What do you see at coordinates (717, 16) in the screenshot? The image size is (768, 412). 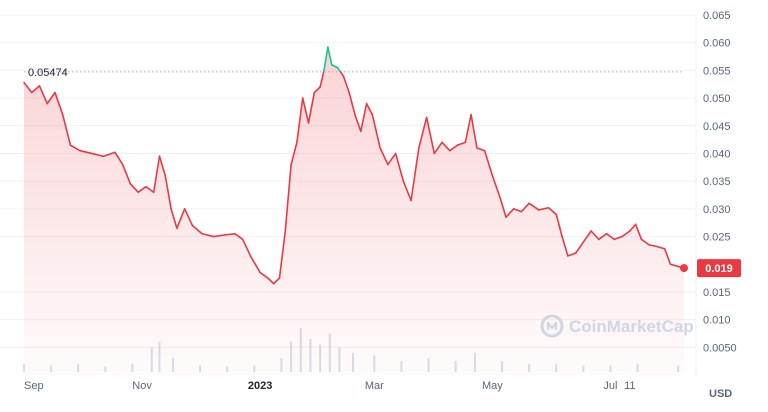 I see `y-tick-label: 0.065` at bounding box center [717, 16].